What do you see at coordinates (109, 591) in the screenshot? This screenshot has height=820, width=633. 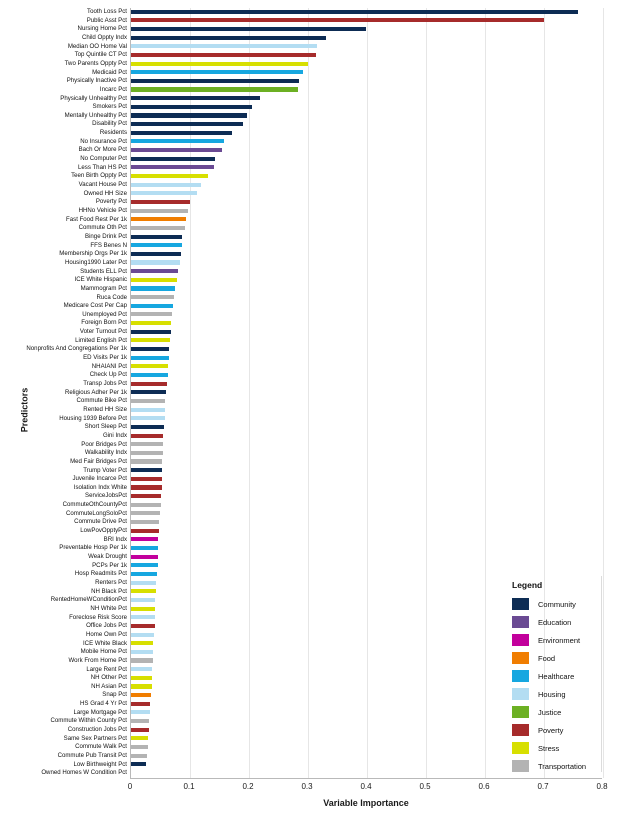 I see `y-tick-label: NH Black Pct` at bounding box center [109, 591].